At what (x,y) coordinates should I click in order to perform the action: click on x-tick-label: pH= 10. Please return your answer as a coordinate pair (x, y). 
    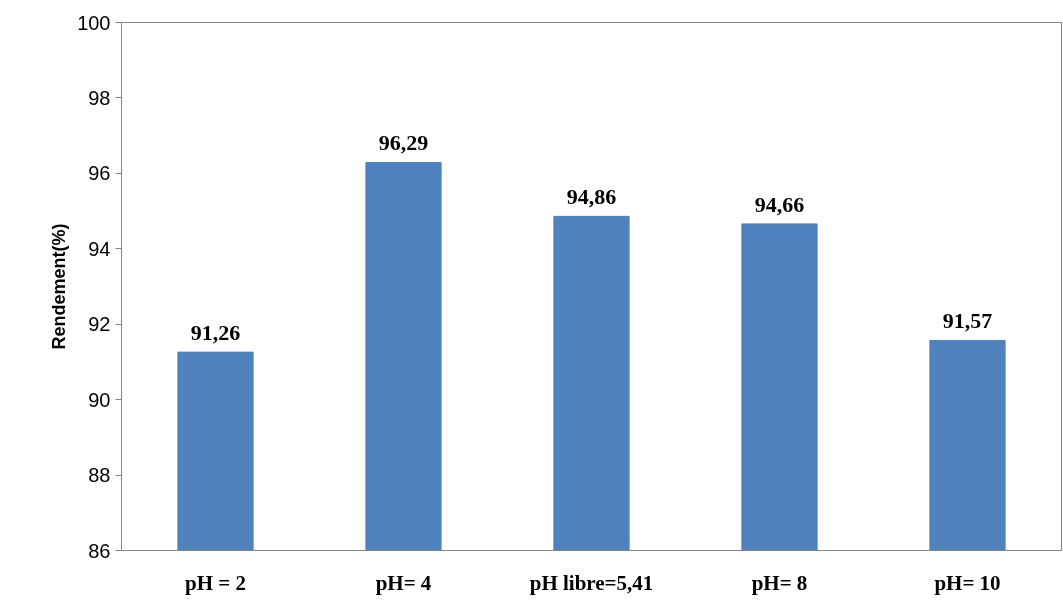
    Looking at the image, I should click on (967, 582).